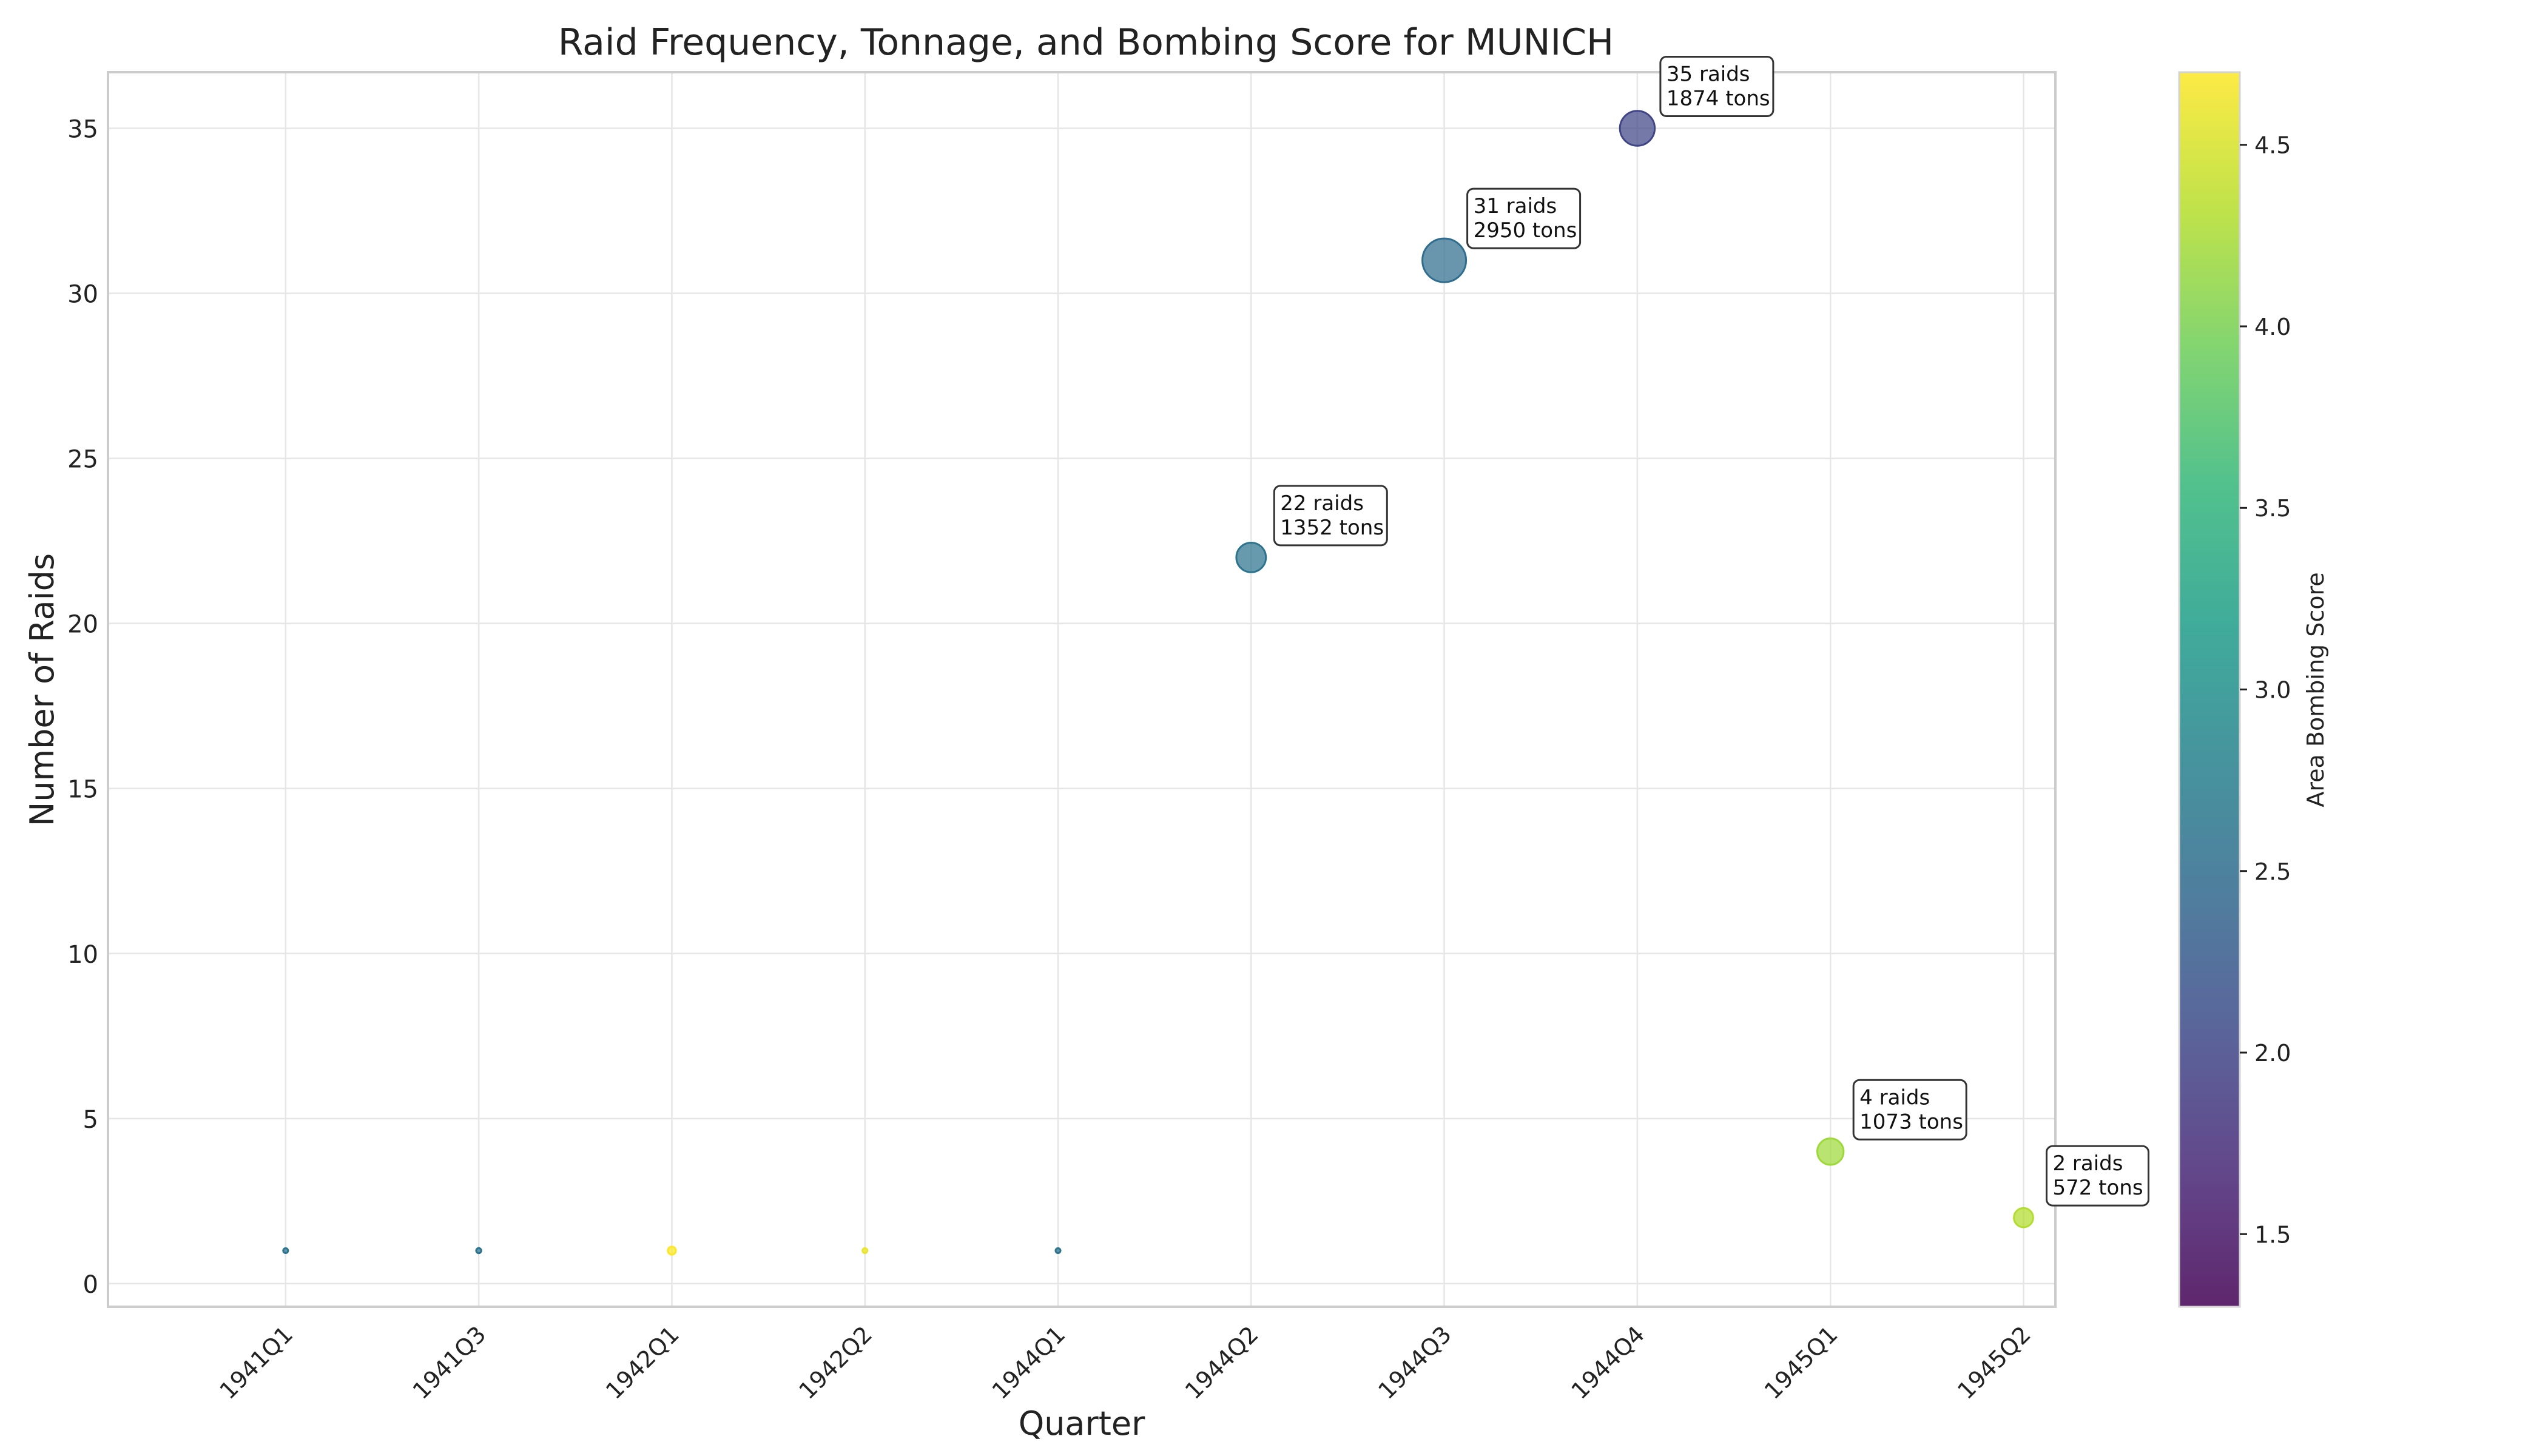 This screenshot has width=2548, height=1456. I want to click on data-label: 4 raids 1073 tons, so click(1911, 1109).